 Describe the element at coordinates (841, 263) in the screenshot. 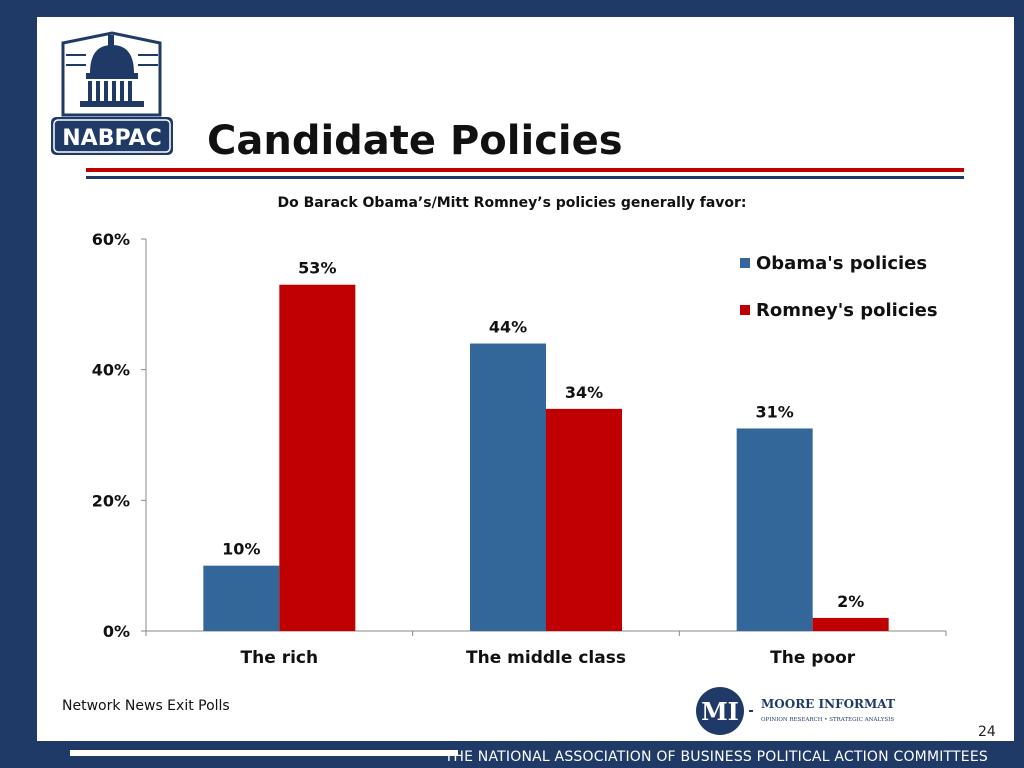

I see `legend-label: Obama's policies` at that location.